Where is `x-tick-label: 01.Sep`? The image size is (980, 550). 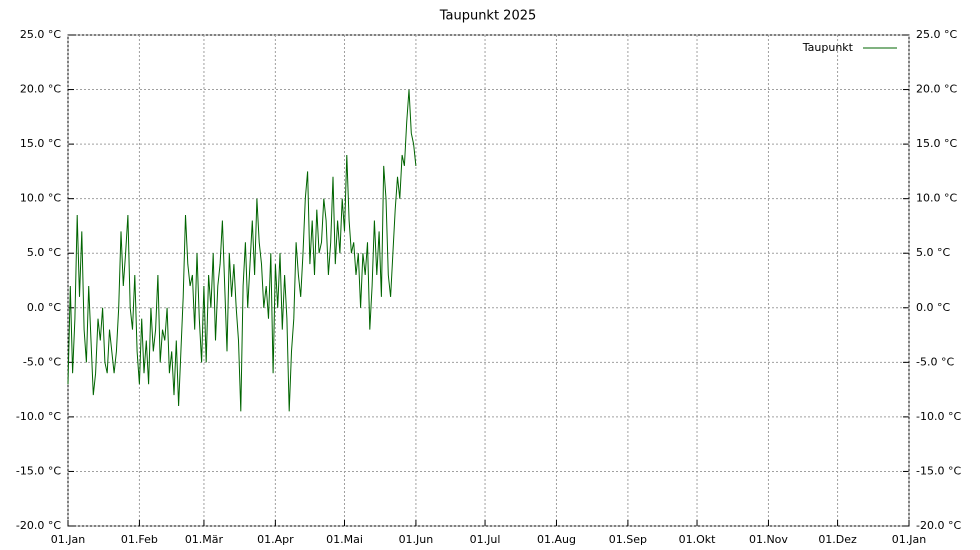 x-tick-label: 01.Sep is located at coordinates (628, 539).